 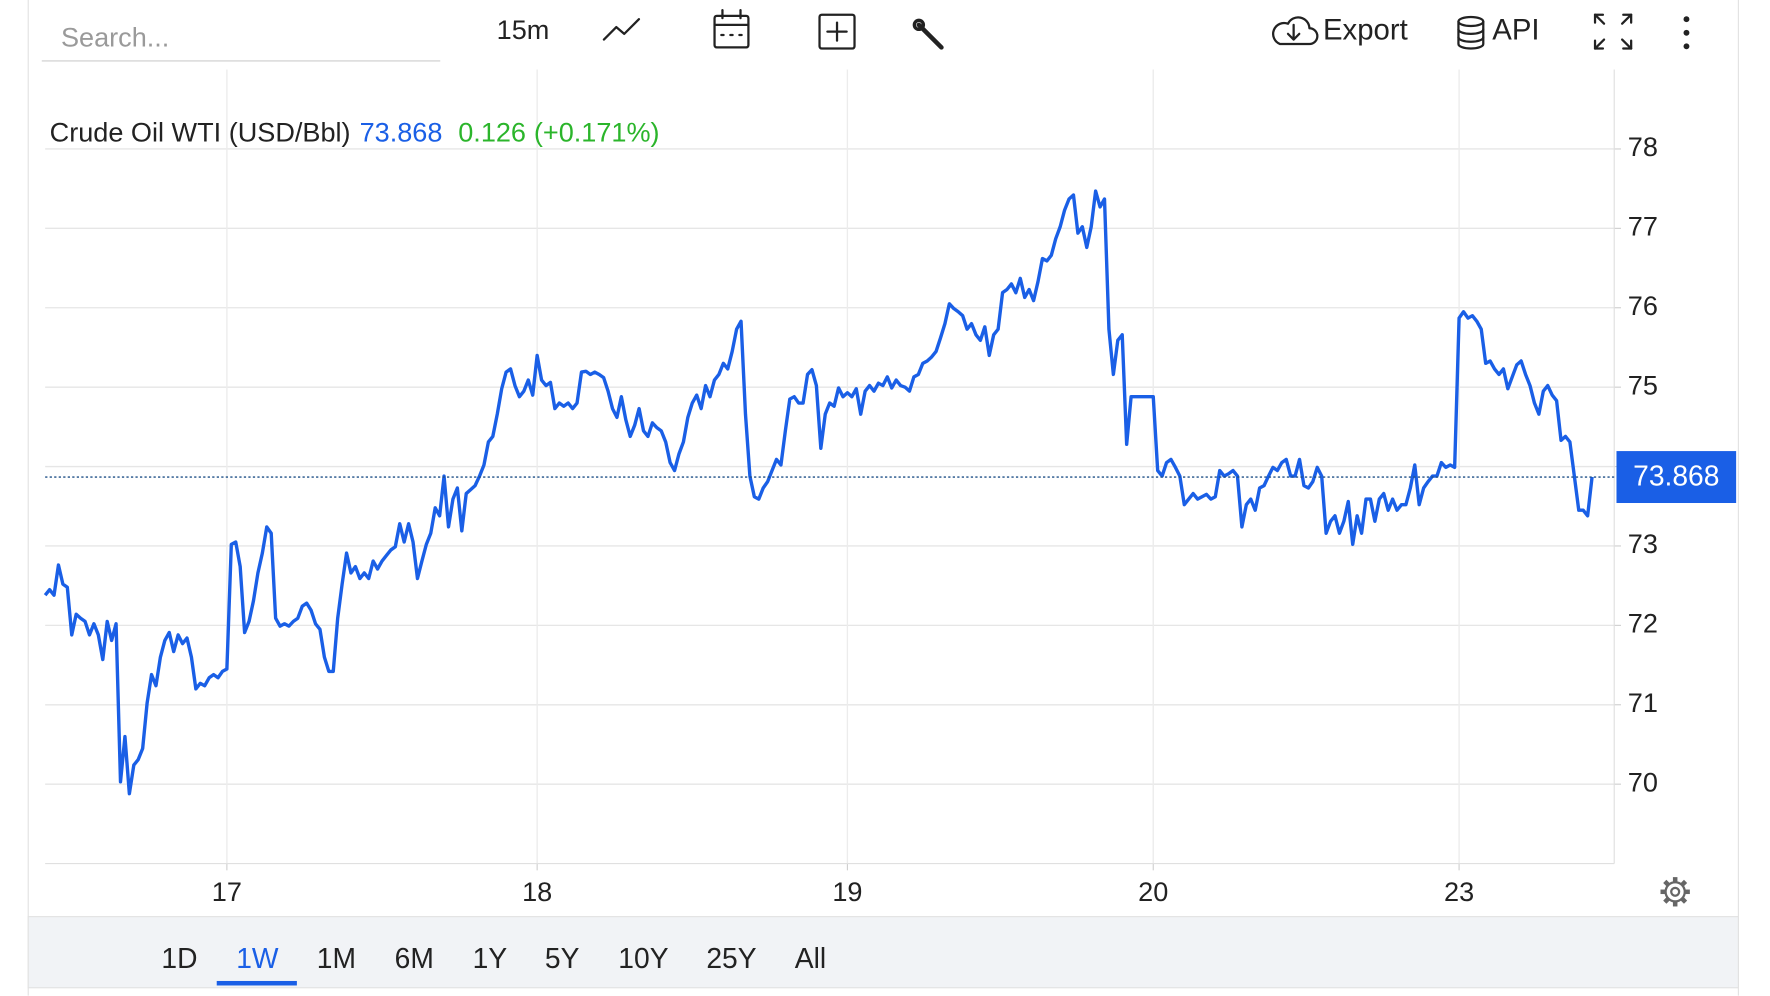 What do you see at coordinates (256, 983) in the screenshot?
I see `range-selected-underline` at bounding box center [256, 983].